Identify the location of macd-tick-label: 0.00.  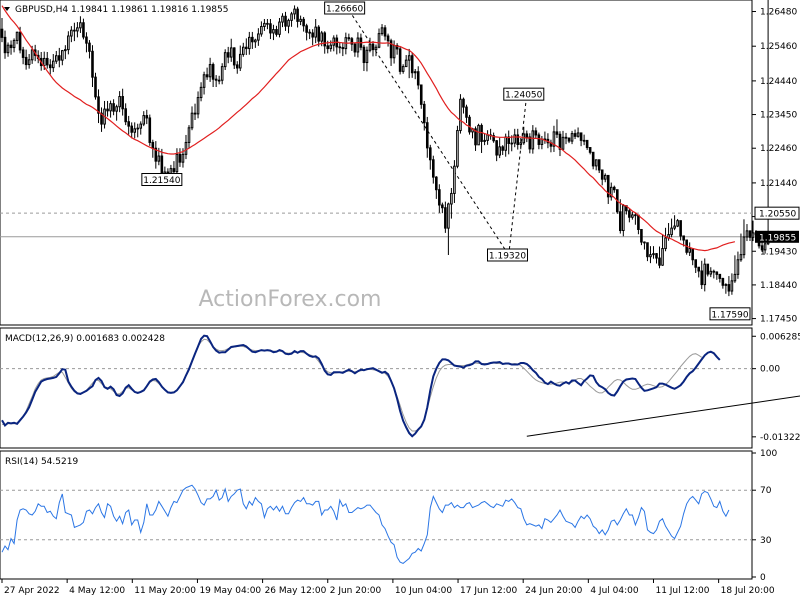
(770, 370).